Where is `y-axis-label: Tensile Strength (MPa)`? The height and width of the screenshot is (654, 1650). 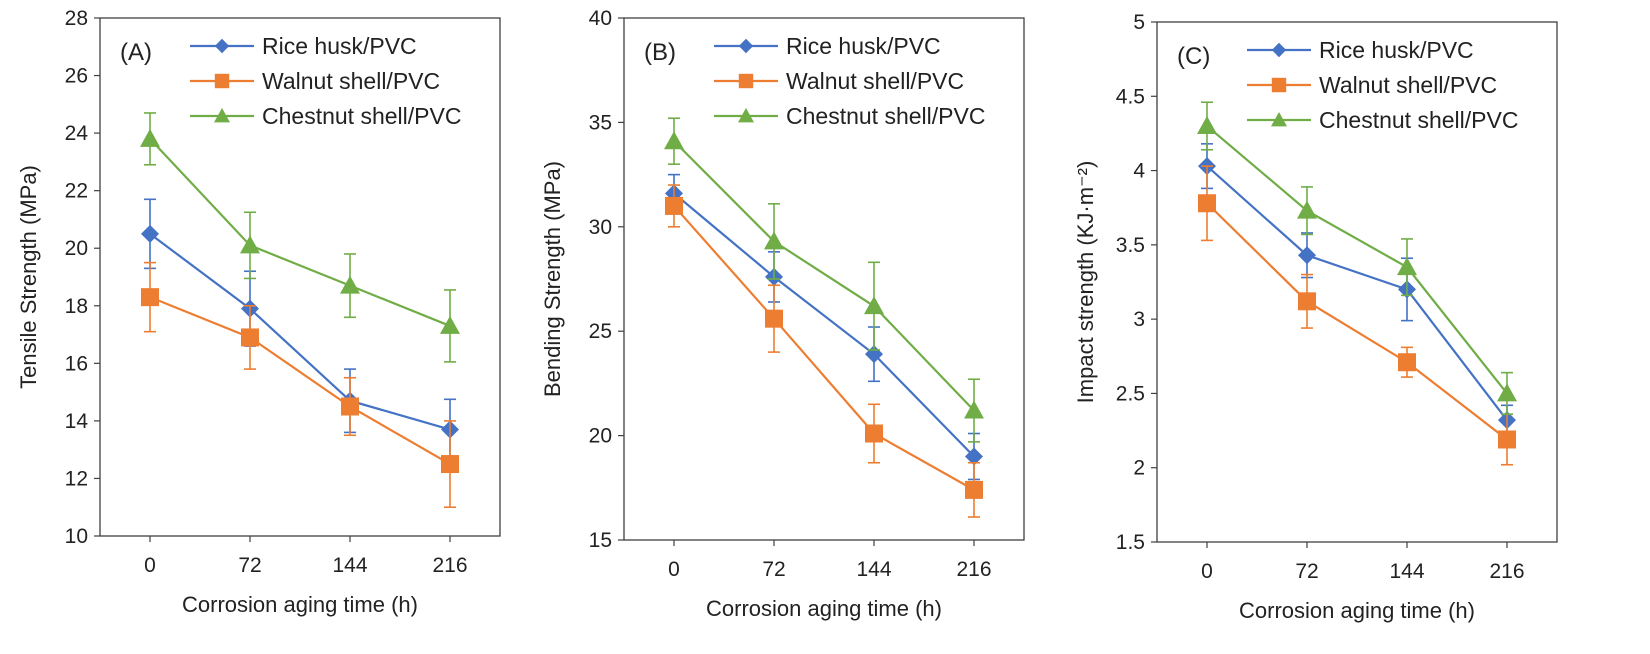
y-axis-label: Tensile Strength (MPa) is located at coordinates (28, 277).